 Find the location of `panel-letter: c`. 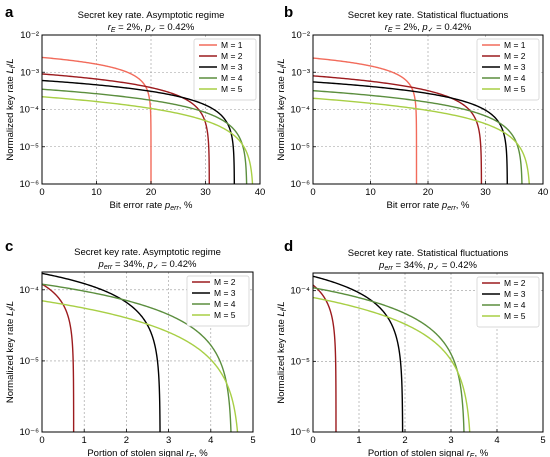

panel-letter: c is located at coordinates (9, 246).